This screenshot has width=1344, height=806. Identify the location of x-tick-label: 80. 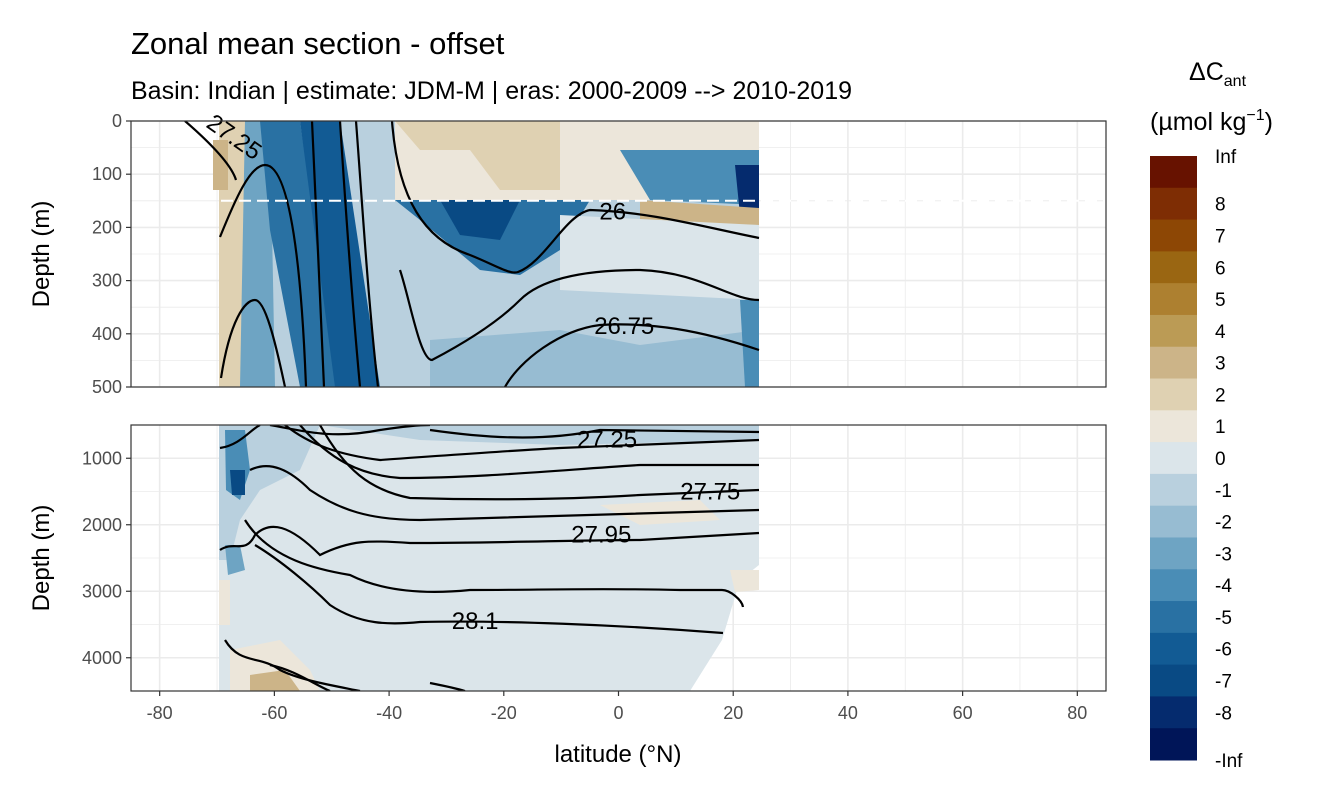
(1077, 713).